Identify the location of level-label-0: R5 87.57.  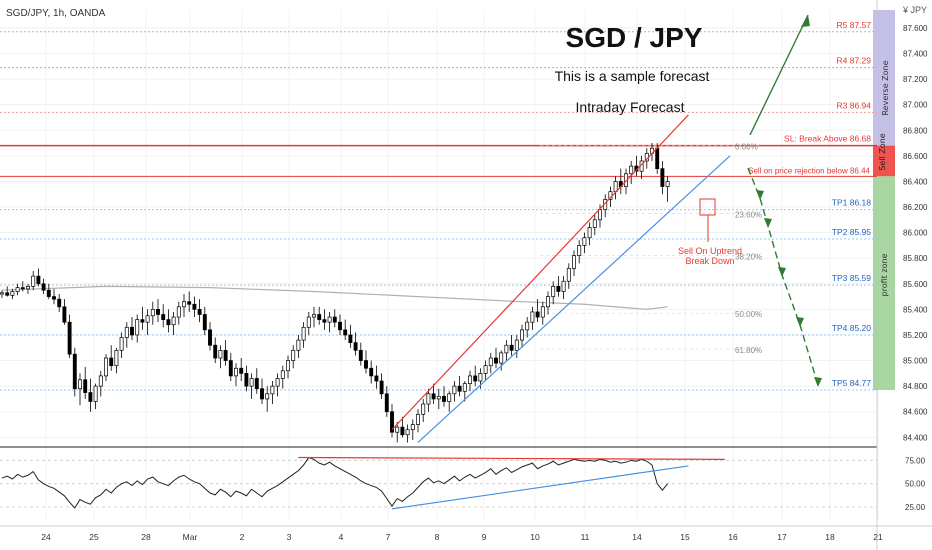
(854, 25).